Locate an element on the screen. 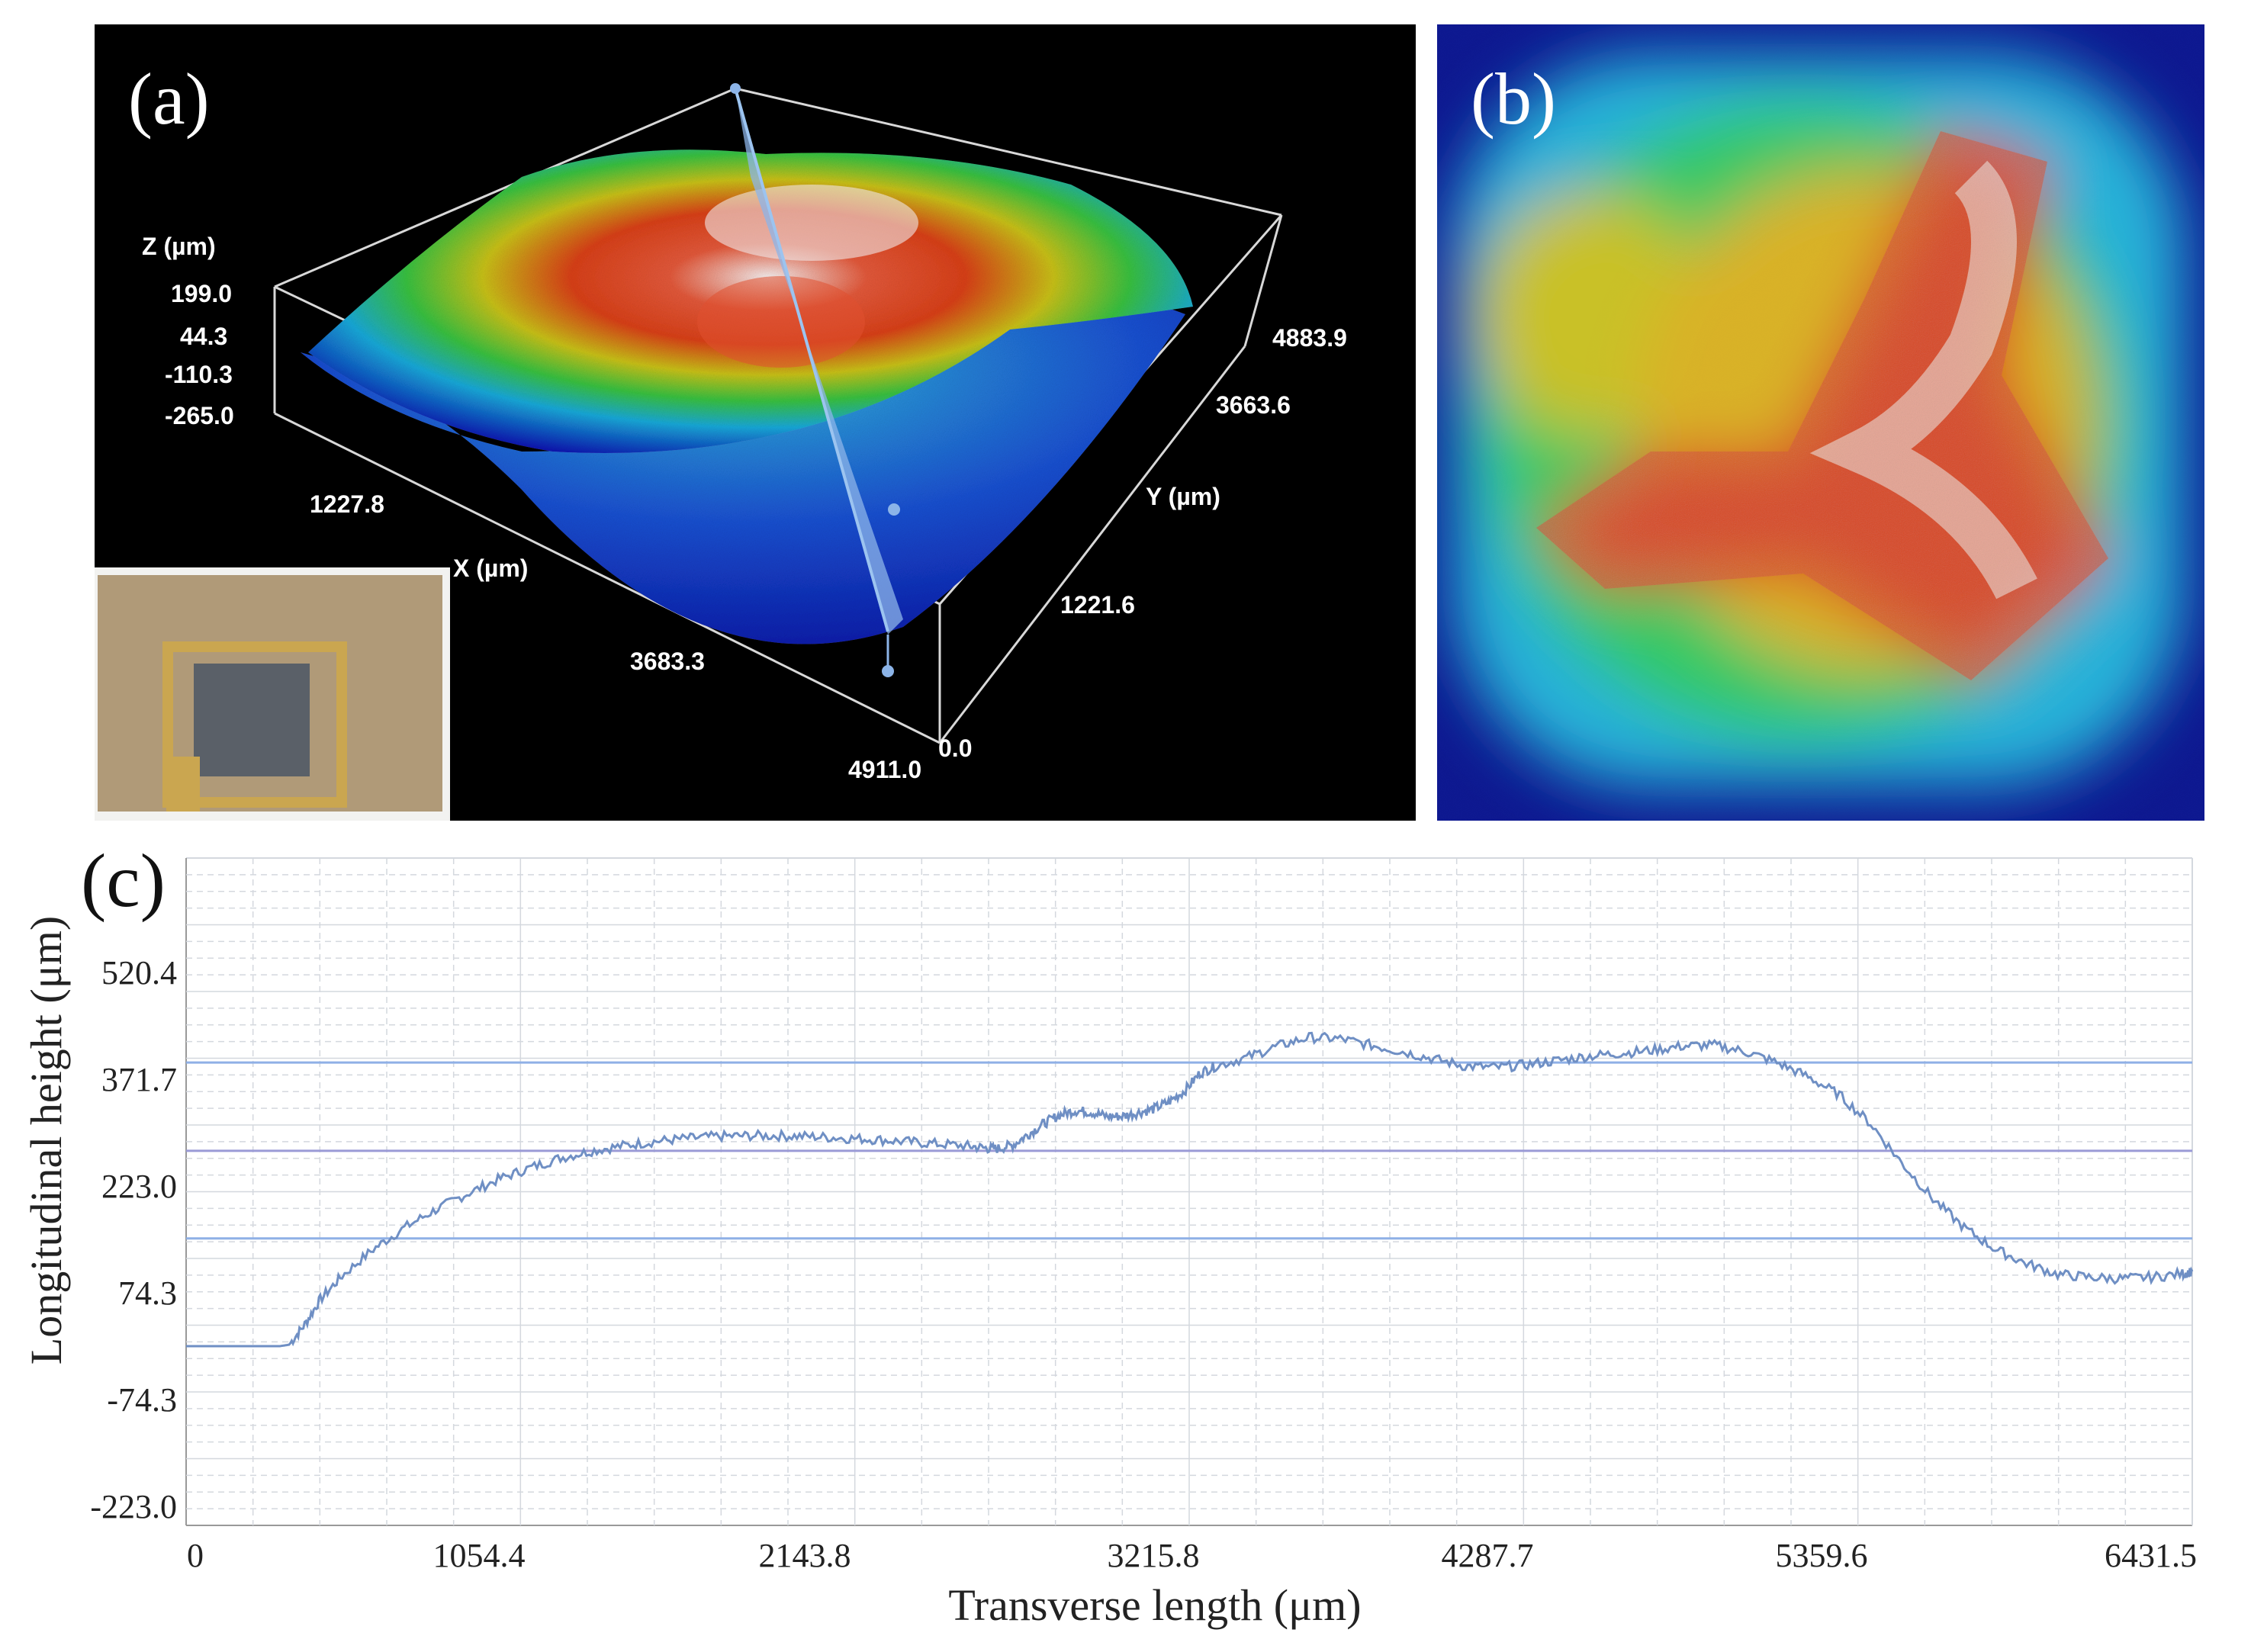 The image size is (2251, 1652). y-tick-label: -223.0 is located at coordinates (133, 1506).